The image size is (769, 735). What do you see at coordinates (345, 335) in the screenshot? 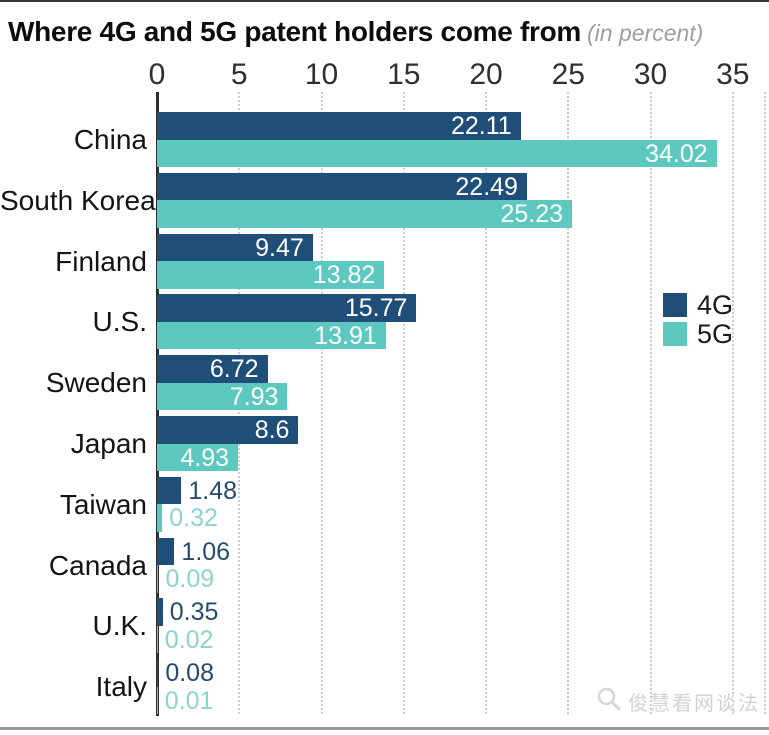
I see `value-label-5g-3: 13.91` at bounding box center [345, 335].